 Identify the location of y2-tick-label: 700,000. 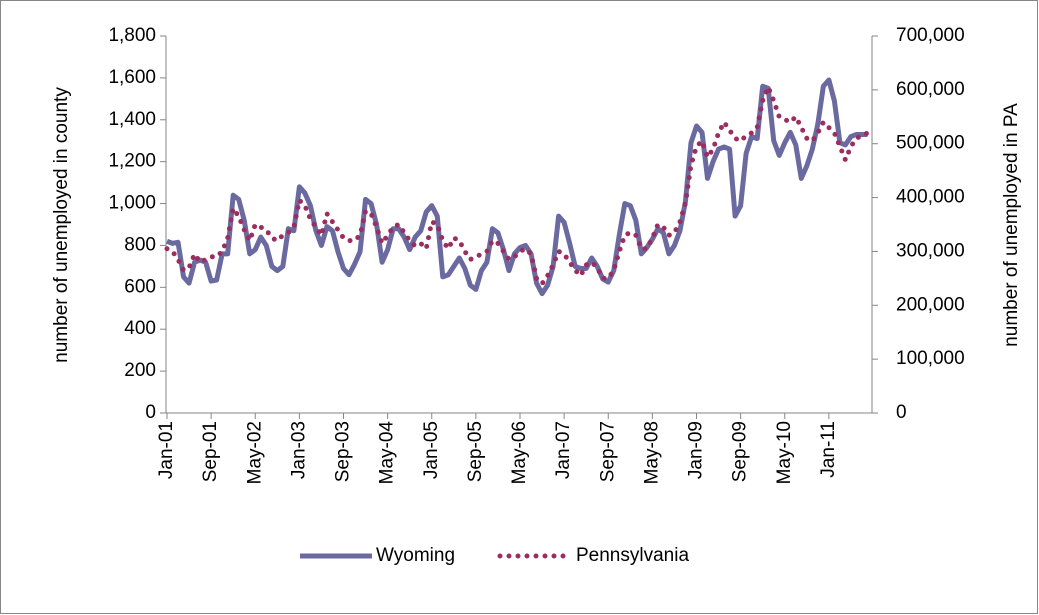
(930, 35).